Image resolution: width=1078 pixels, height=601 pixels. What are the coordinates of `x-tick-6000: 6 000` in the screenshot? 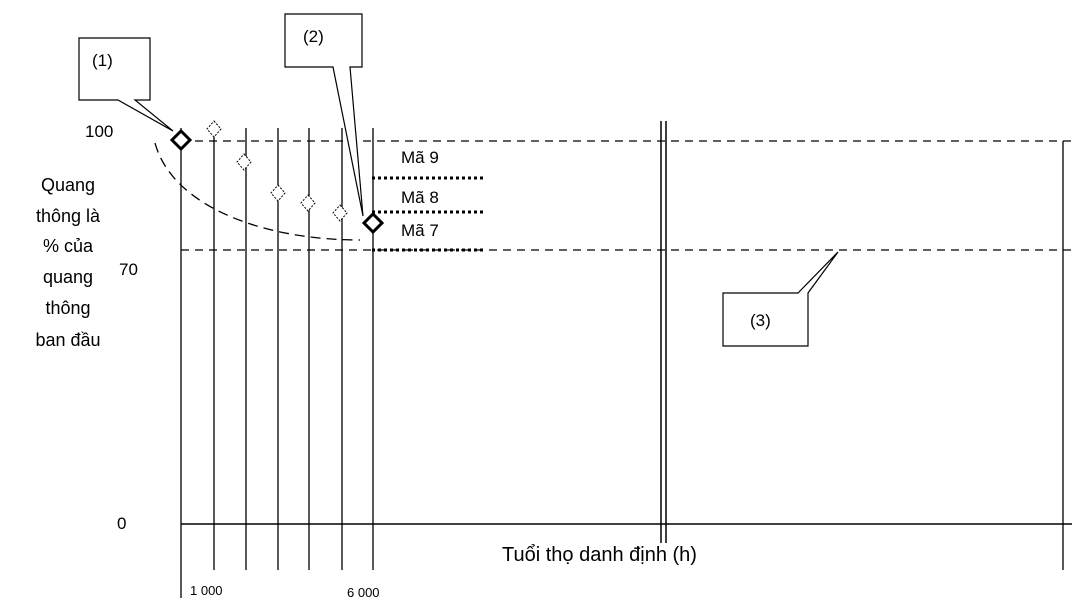 It's located at (363, 592).